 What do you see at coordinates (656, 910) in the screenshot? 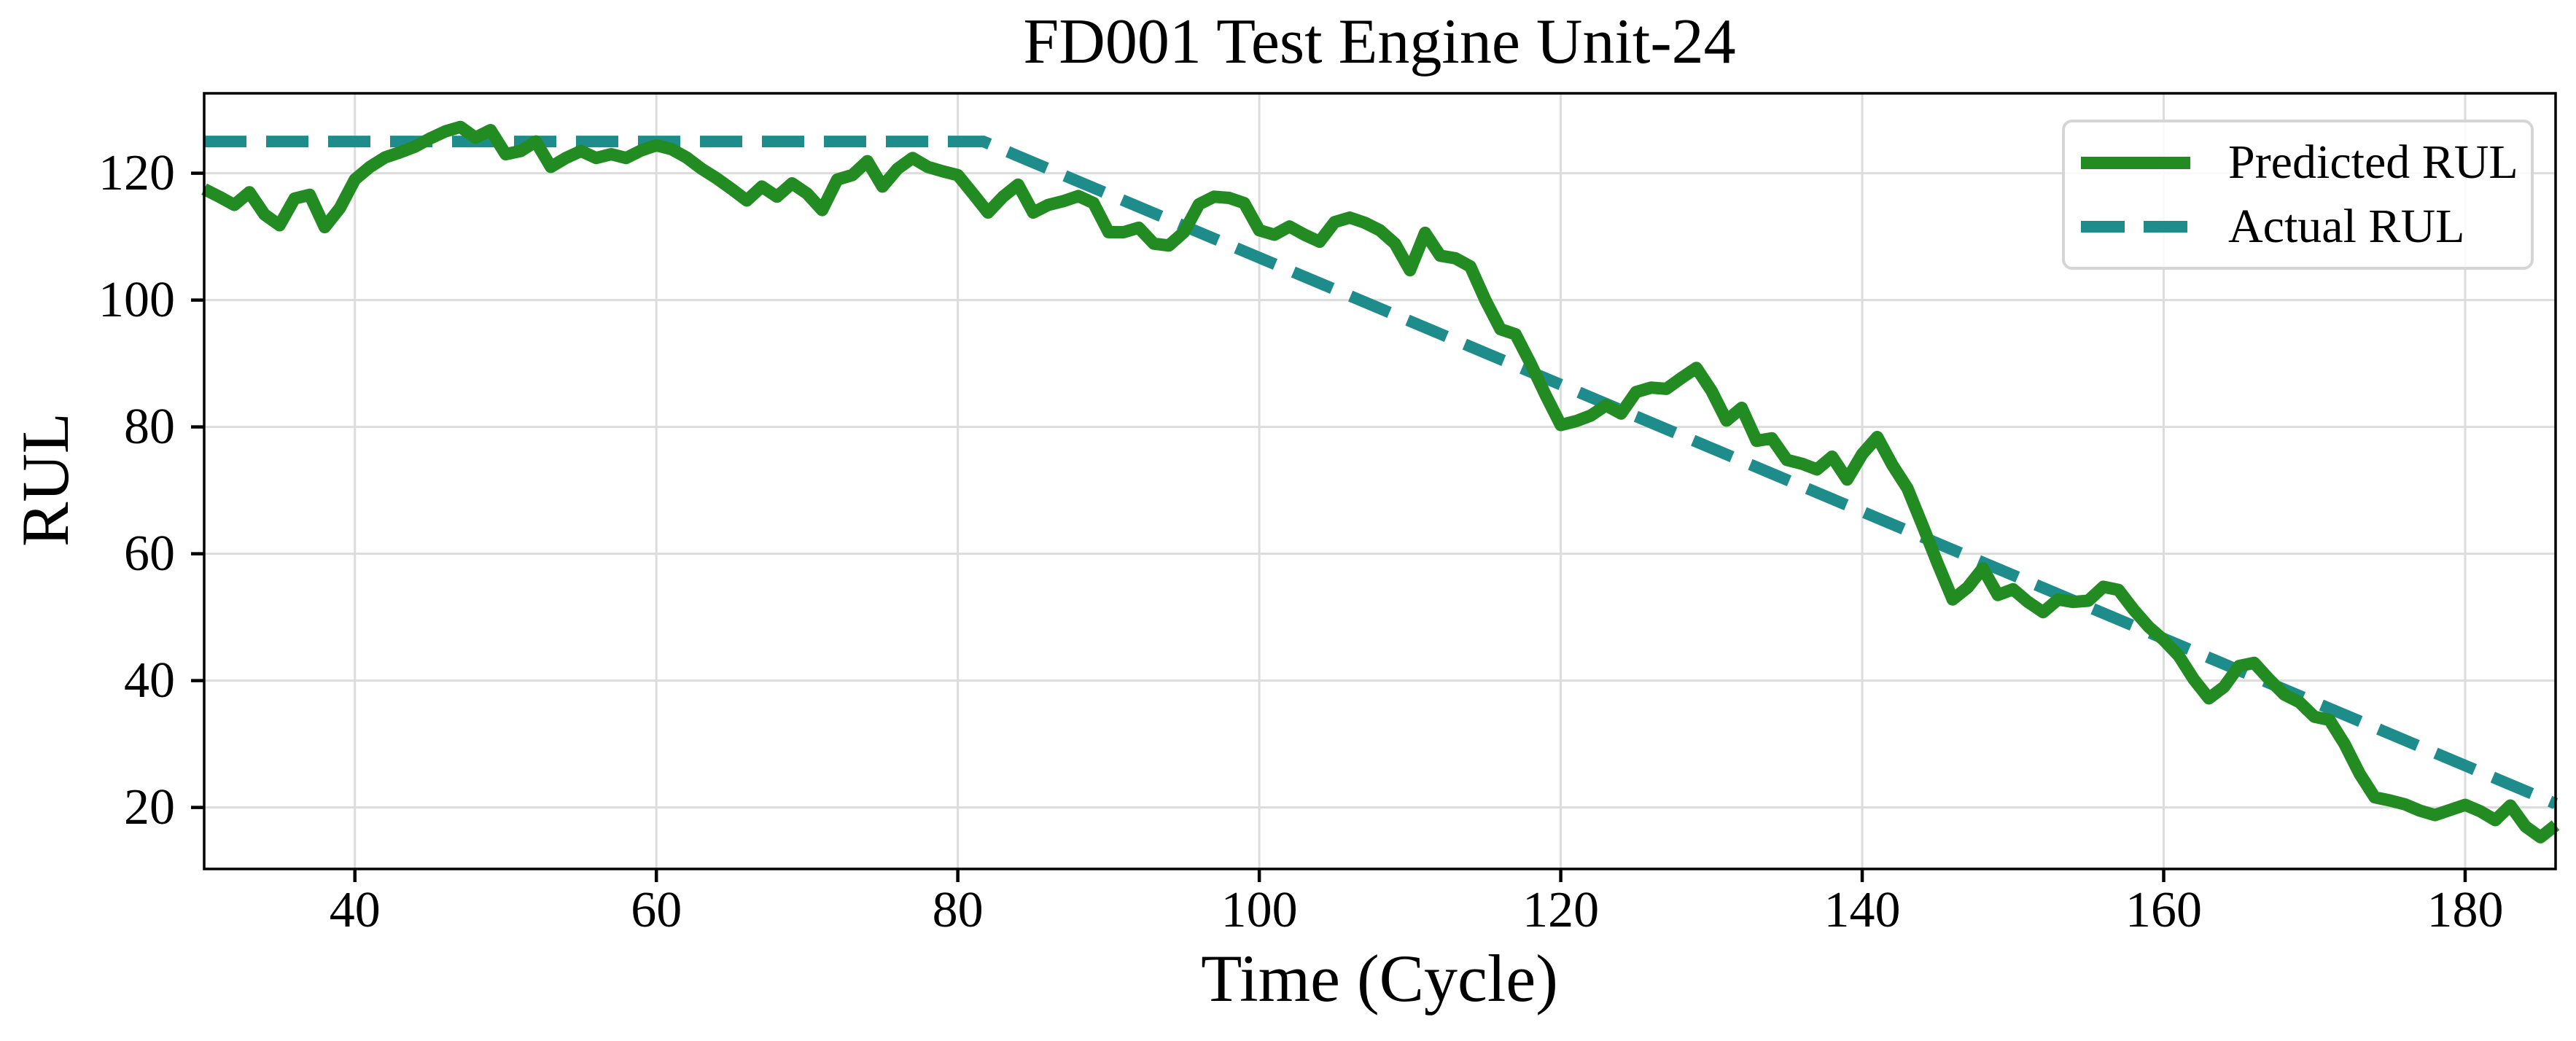
I see `x-tick-label: 60` at bounding box center [656, 910].